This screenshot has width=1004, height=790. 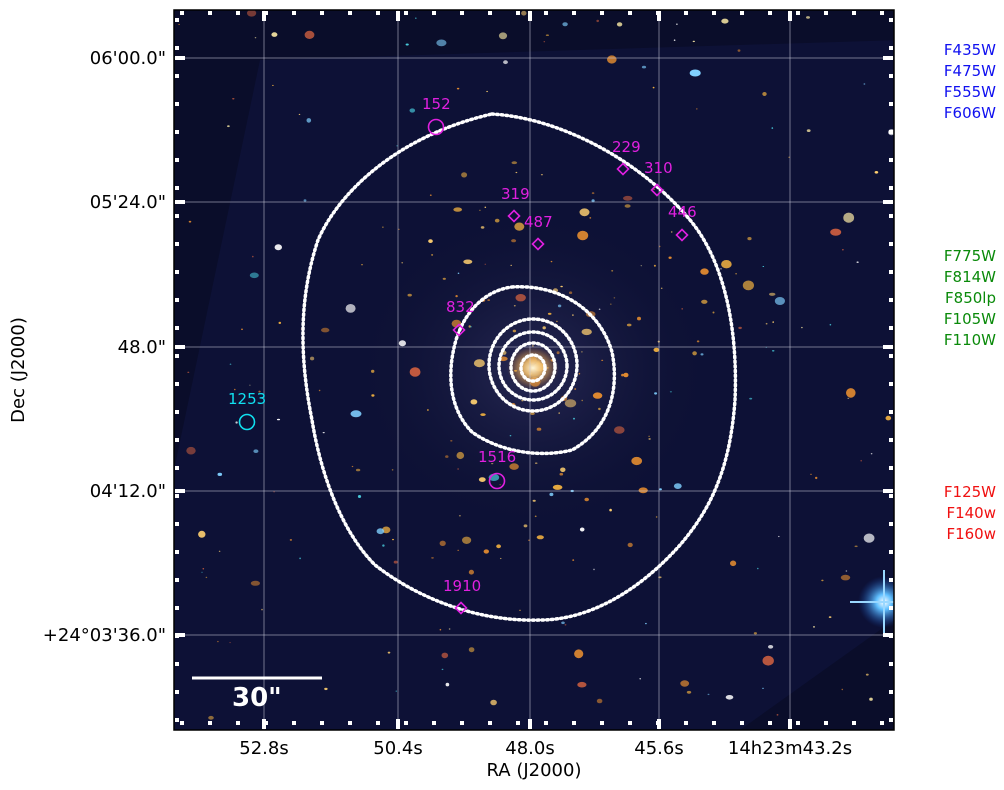 I want to click on filter-label-blue: F606W, so click(x=970, y=113).